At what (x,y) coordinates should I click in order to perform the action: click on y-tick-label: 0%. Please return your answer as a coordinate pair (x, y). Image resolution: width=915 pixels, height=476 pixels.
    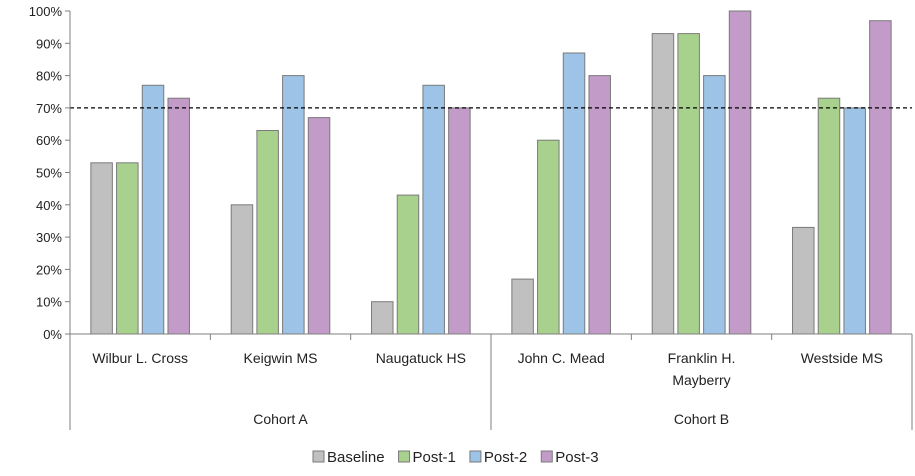
    Looking at the image, I should click on (52, 334).